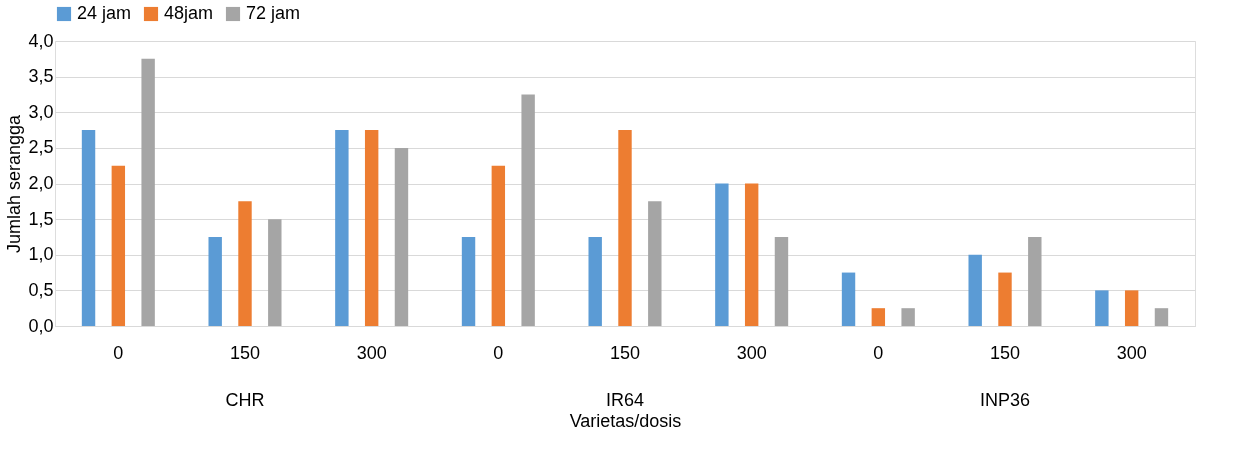 Image resolution: width=1251 pixels, height=457 pixels. Describe the element at coordinates (14, 183) in the screenshot. I see `y-axis-title: Jumlah serangga` at that location.